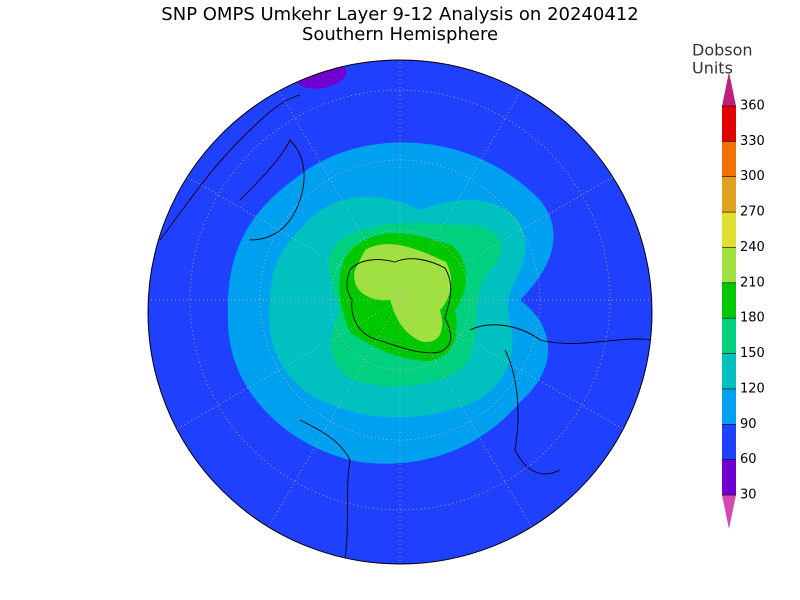 The image size is (800, 600). Describe the element at coordinates (752, 176) in the screenshot. I see `colorbar-tick-label: 300` at that location.